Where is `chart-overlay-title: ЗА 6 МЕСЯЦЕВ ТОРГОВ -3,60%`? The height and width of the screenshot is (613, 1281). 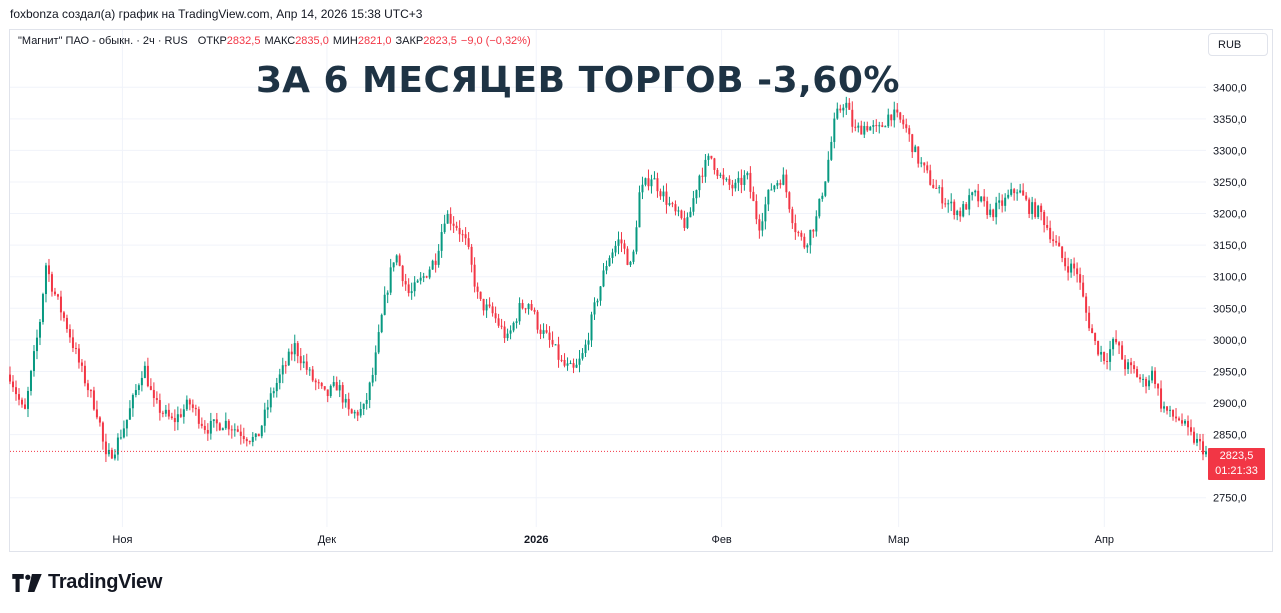 chart-overlay-title: ЗА 6 МЕСЯЦЕВ ТОРГОВ -3,60% is located at coordinates (578, 80).